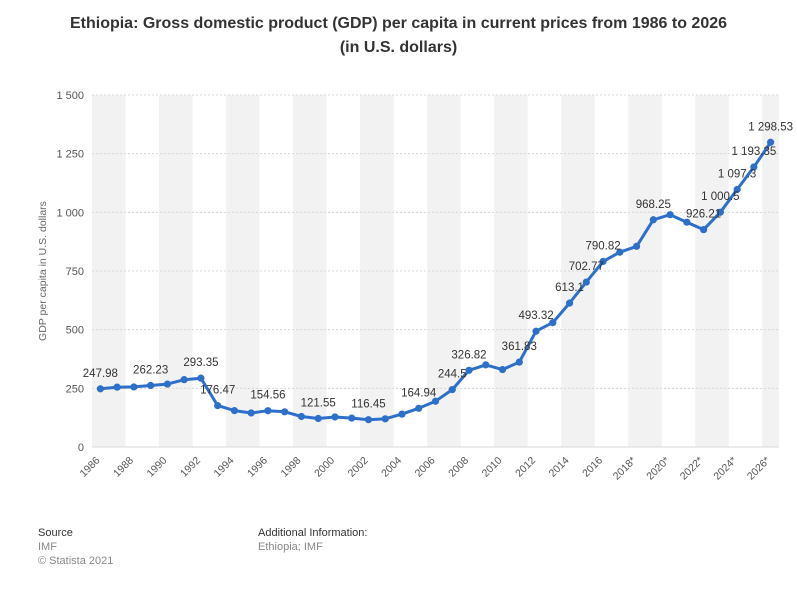  What do you see at coordinates (759, 469) in the screenshot?
I see `x-tick-label: 2026*` at bounding box center [759, 469].